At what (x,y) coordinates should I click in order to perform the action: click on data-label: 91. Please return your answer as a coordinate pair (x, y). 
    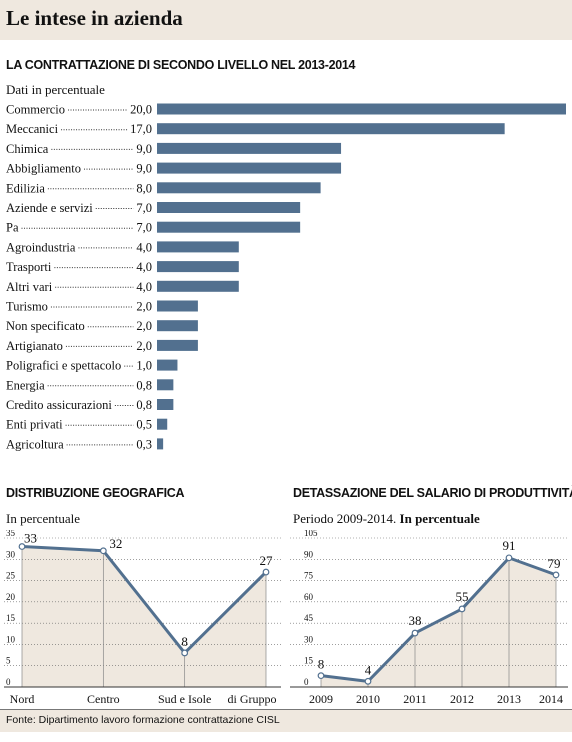
    Looking at the image, I should click on (509, 545).